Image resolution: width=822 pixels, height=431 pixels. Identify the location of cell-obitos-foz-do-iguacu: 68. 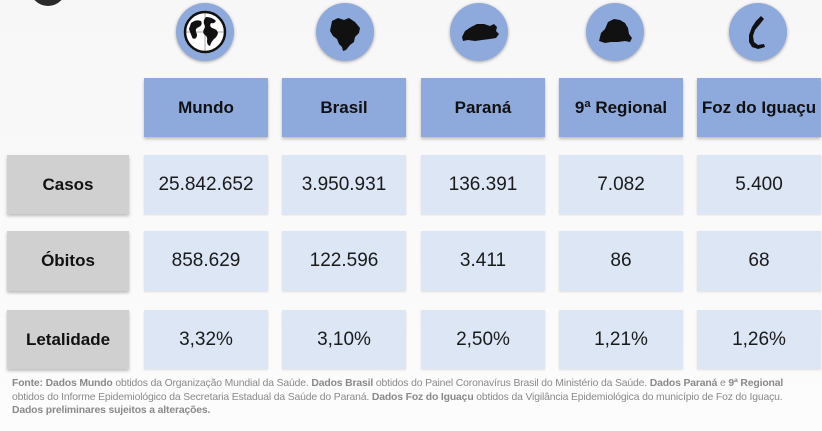
(759, 261).